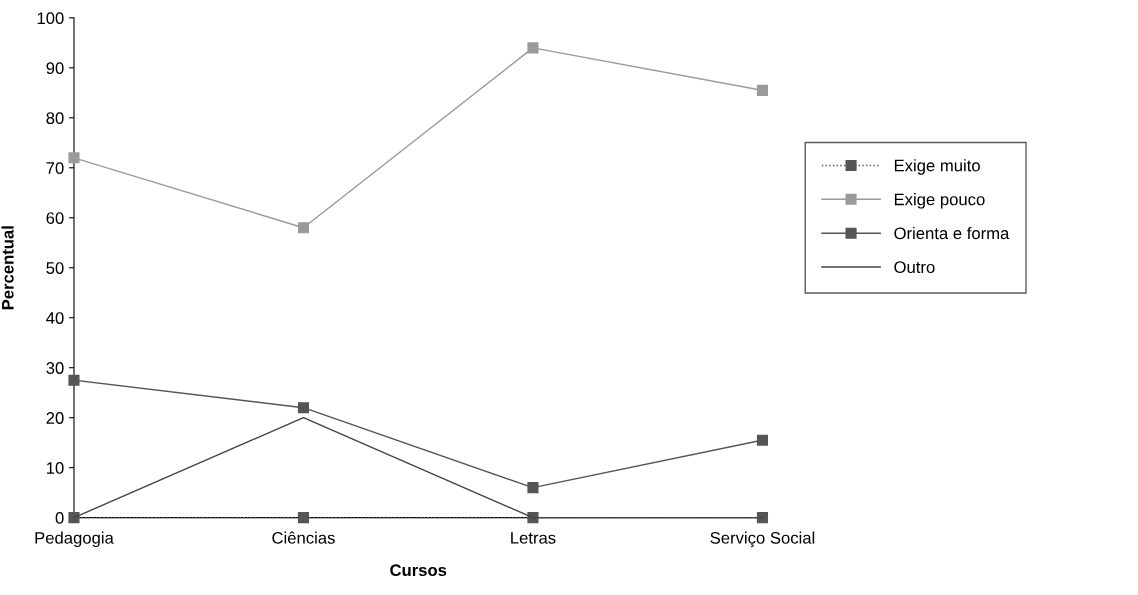 Image resolution: width=1138 pixels, height=595 pixels. Describe the element at coordinates (303, 537) in the screenshot. I see `x-tick-label: Ciências` at that location.